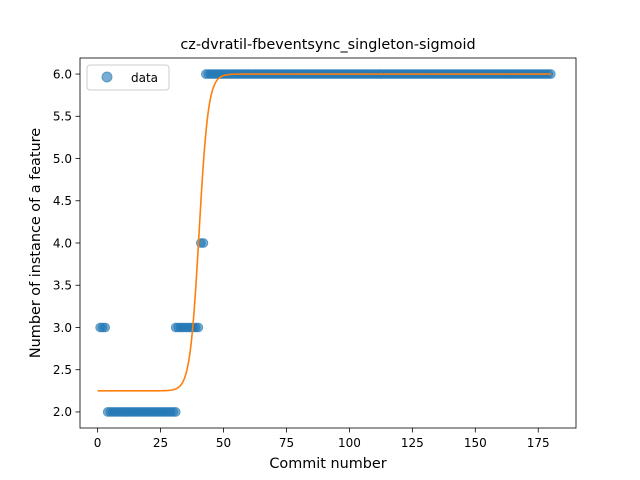 This screenshot has width=640, height=480. What do you see at coordinates (144, 78) in the screenshot?
I see `legend-label: data` at bounding box center [144, 78].